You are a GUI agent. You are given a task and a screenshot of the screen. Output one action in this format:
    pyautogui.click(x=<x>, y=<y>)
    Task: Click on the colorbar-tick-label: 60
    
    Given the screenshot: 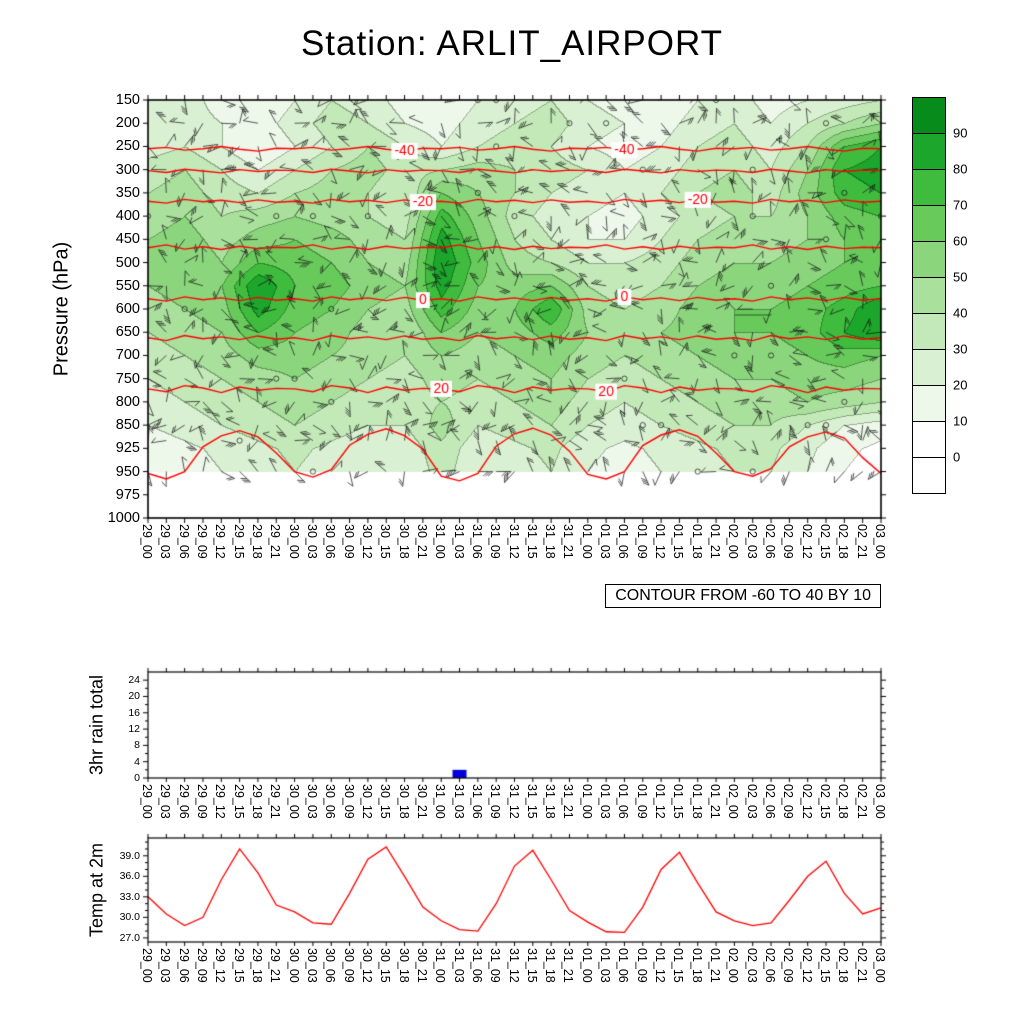 What is the action you would take?
    pyautogui.click(x=960, y=241)
    